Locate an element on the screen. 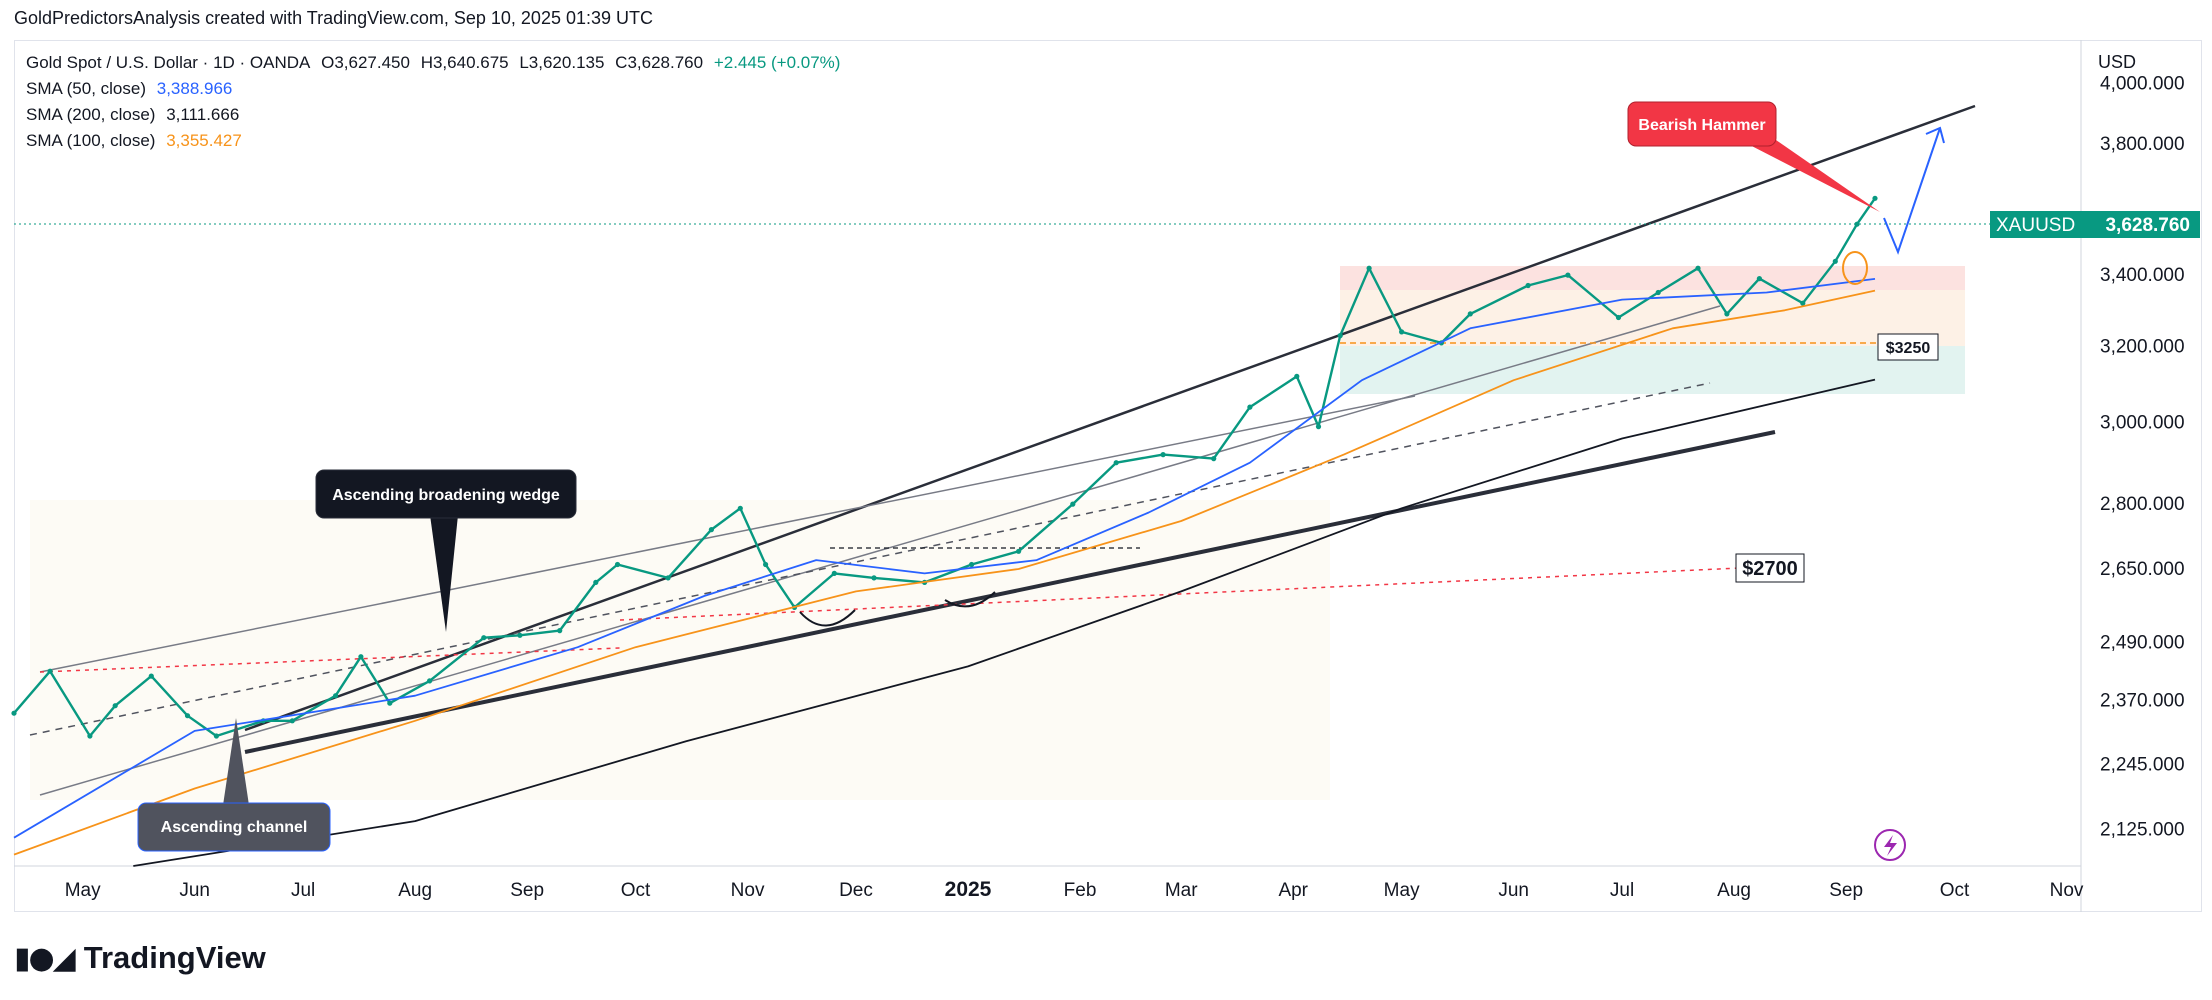 This screenshot has width=2212, height=1000. legend-change: +2.445 (+0.07%) is located at coordinates (777, 62).